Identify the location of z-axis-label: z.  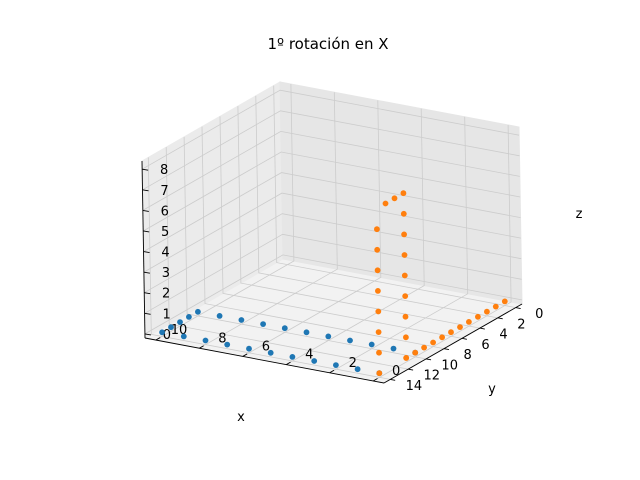
(579, 214).